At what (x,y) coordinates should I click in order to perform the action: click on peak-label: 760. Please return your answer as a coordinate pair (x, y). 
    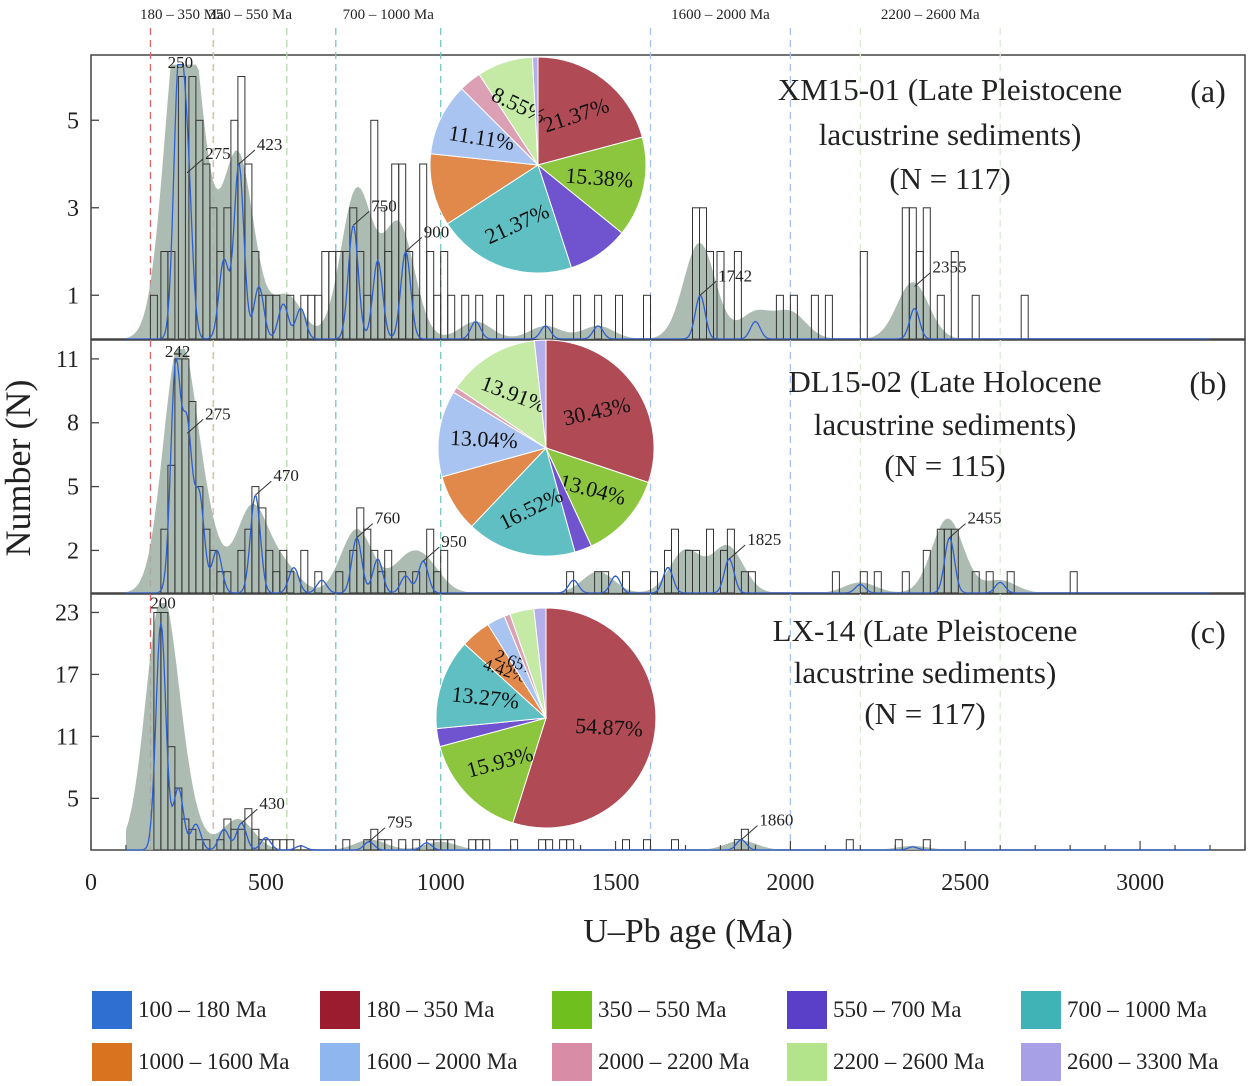
    Looking at the image, I should click on (388, 518).